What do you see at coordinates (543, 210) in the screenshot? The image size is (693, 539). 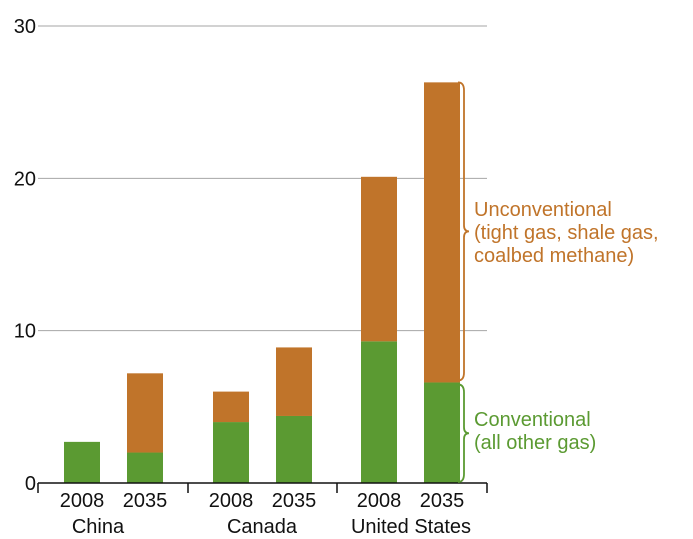 I see `legend-label: Unconventional` at bounding box center [543, 210].